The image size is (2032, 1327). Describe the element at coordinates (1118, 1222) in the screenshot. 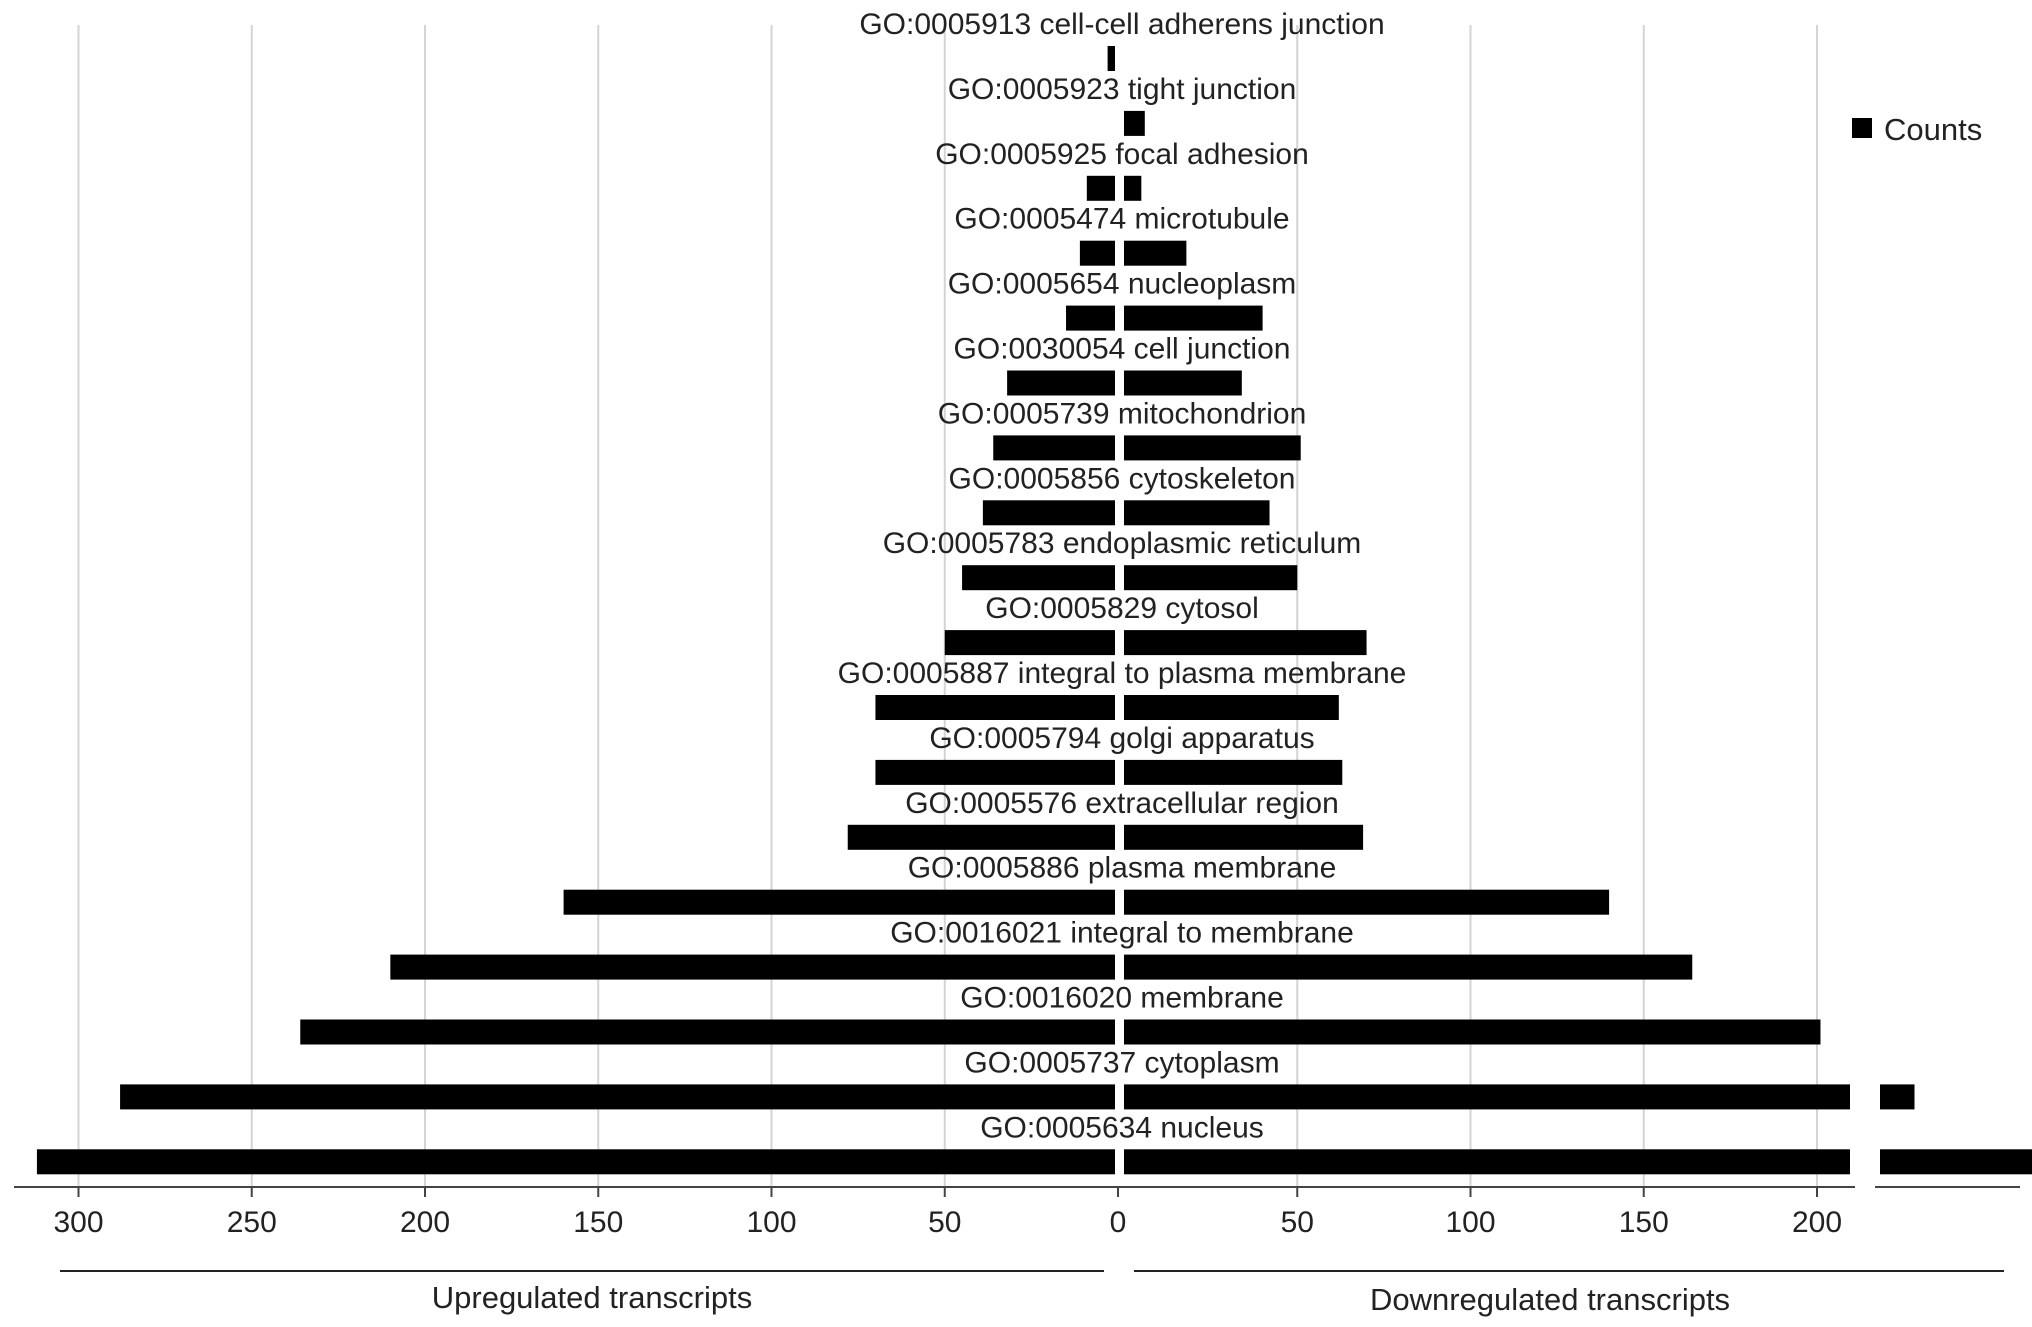

I see `x-tick-label: 0` at that location.